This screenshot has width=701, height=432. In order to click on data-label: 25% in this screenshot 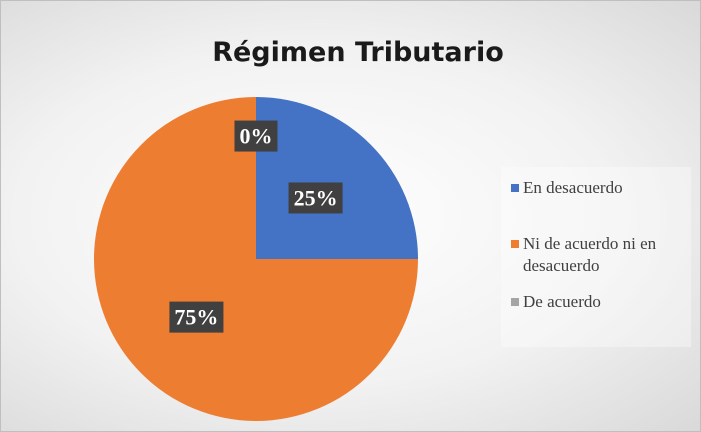, I will do `click(316, 197)`.